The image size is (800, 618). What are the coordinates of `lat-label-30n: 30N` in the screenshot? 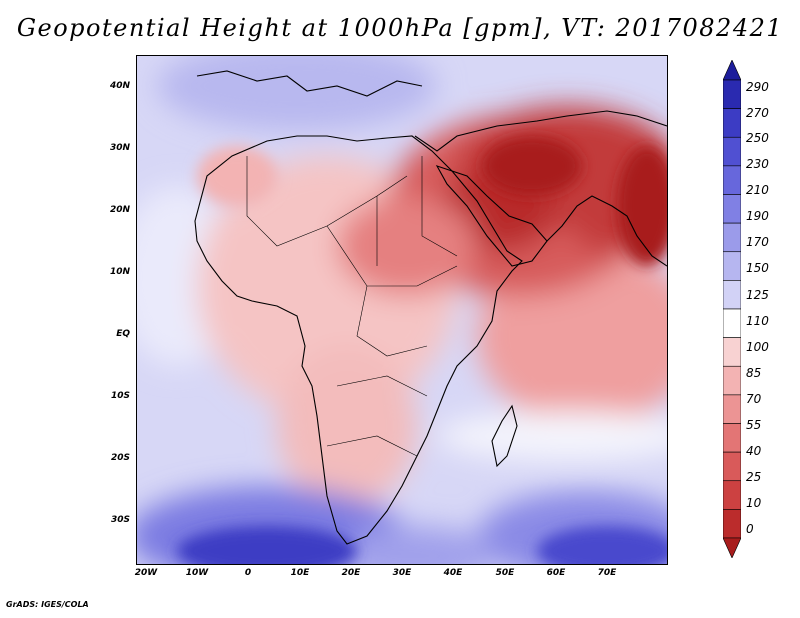 It's located at (119, 148).